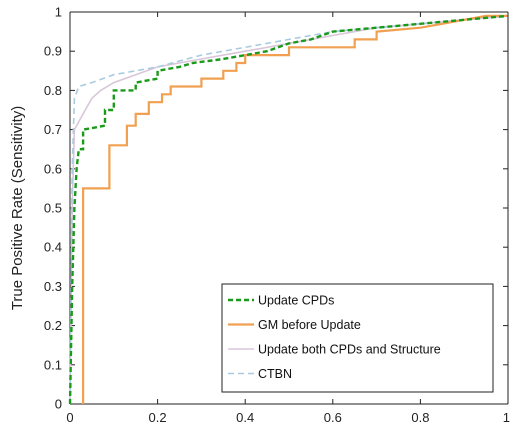  Describe the element at coordinates (506, 417) in the screenshot. I see `x-tick-label: 1` at that location.